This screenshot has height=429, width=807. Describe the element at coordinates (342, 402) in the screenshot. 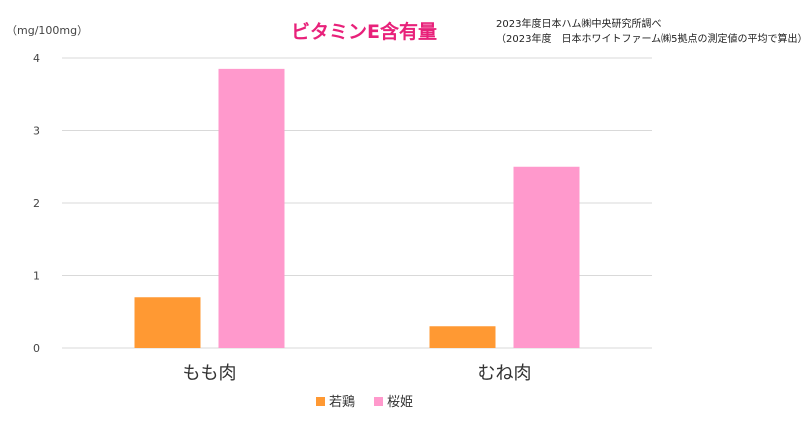

I see `legend-label: 若鶏` at that location.